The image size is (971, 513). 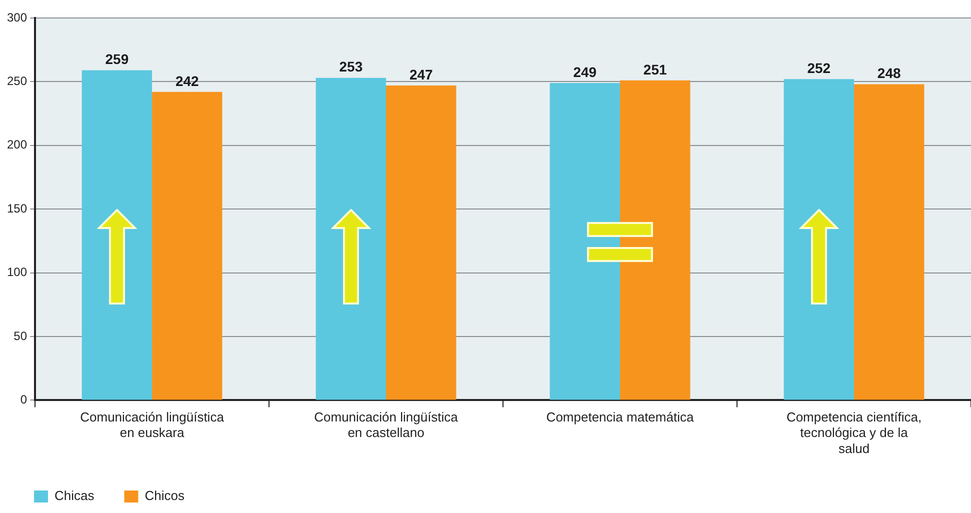 What do you see at coordinates (164, 496) in the screenshot?
I see `legend-label: Chicos` at bounding box center [164, 496].